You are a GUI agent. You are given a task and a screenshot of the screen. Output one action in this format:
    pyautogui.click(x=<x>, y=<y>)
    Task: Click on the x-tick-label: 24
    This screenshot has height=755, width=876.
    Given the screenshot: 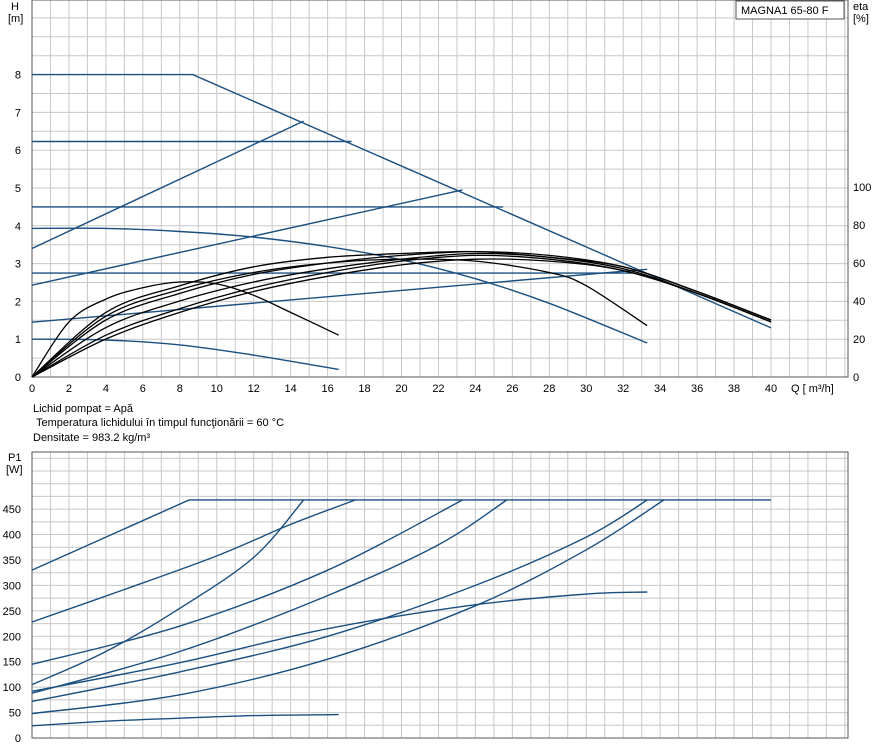 What is the action you would take?
    pyautogui.click(x=475, y=389)
    